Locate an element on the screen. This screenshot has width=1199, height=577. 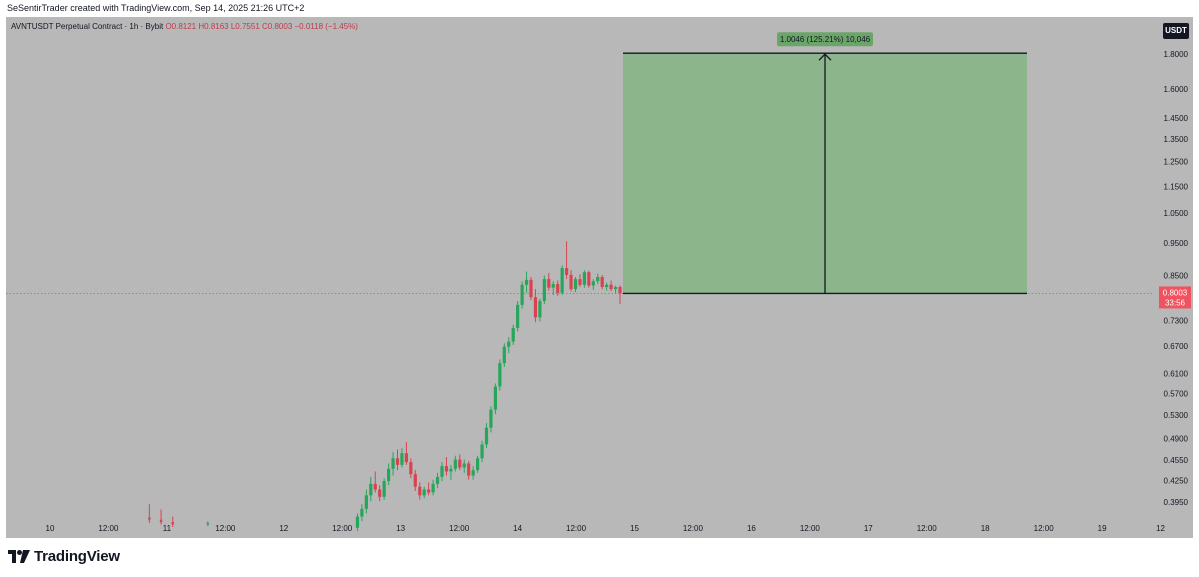
tradingview-logo-icon is located at coordinates (19, 556).